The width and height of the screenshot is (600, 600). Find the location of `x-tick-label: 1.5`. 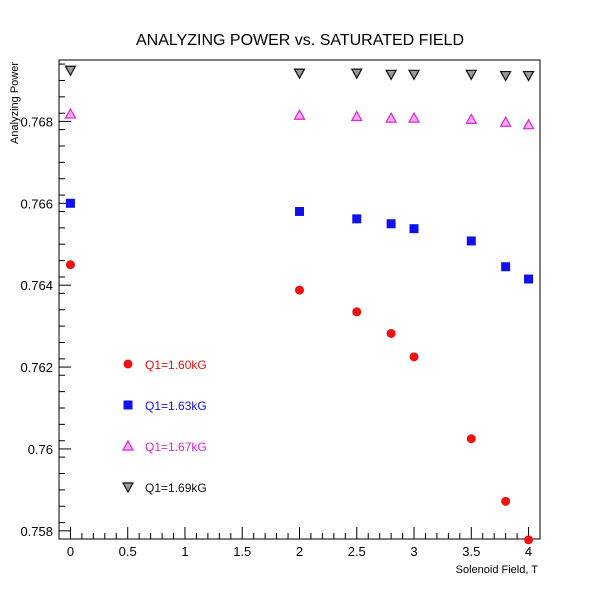

x-tick-label: 1.5 is located at coordinates (242, 551).